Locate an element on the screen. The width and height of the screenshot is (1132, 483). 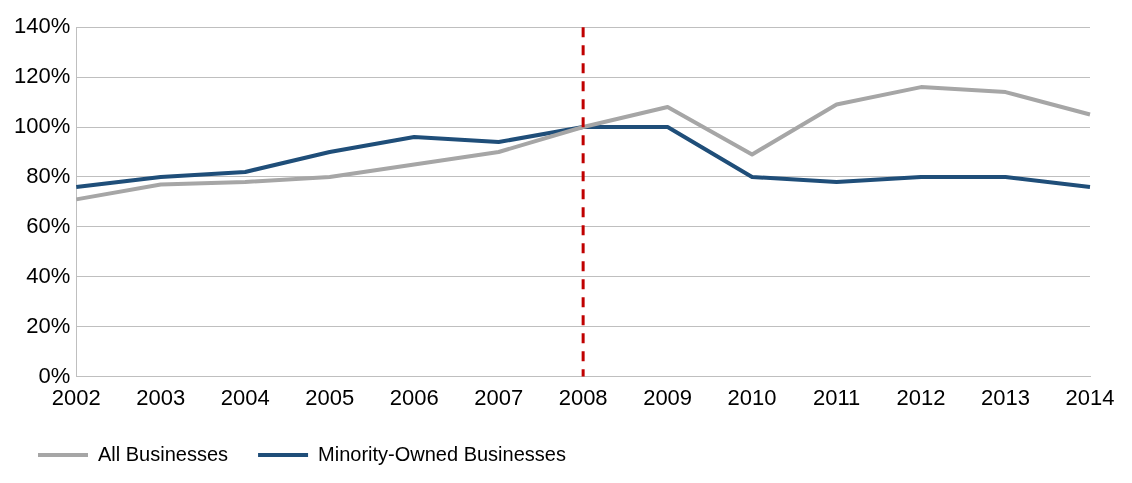
x-tick-label: 2012 is located at coordinates (921, 397).